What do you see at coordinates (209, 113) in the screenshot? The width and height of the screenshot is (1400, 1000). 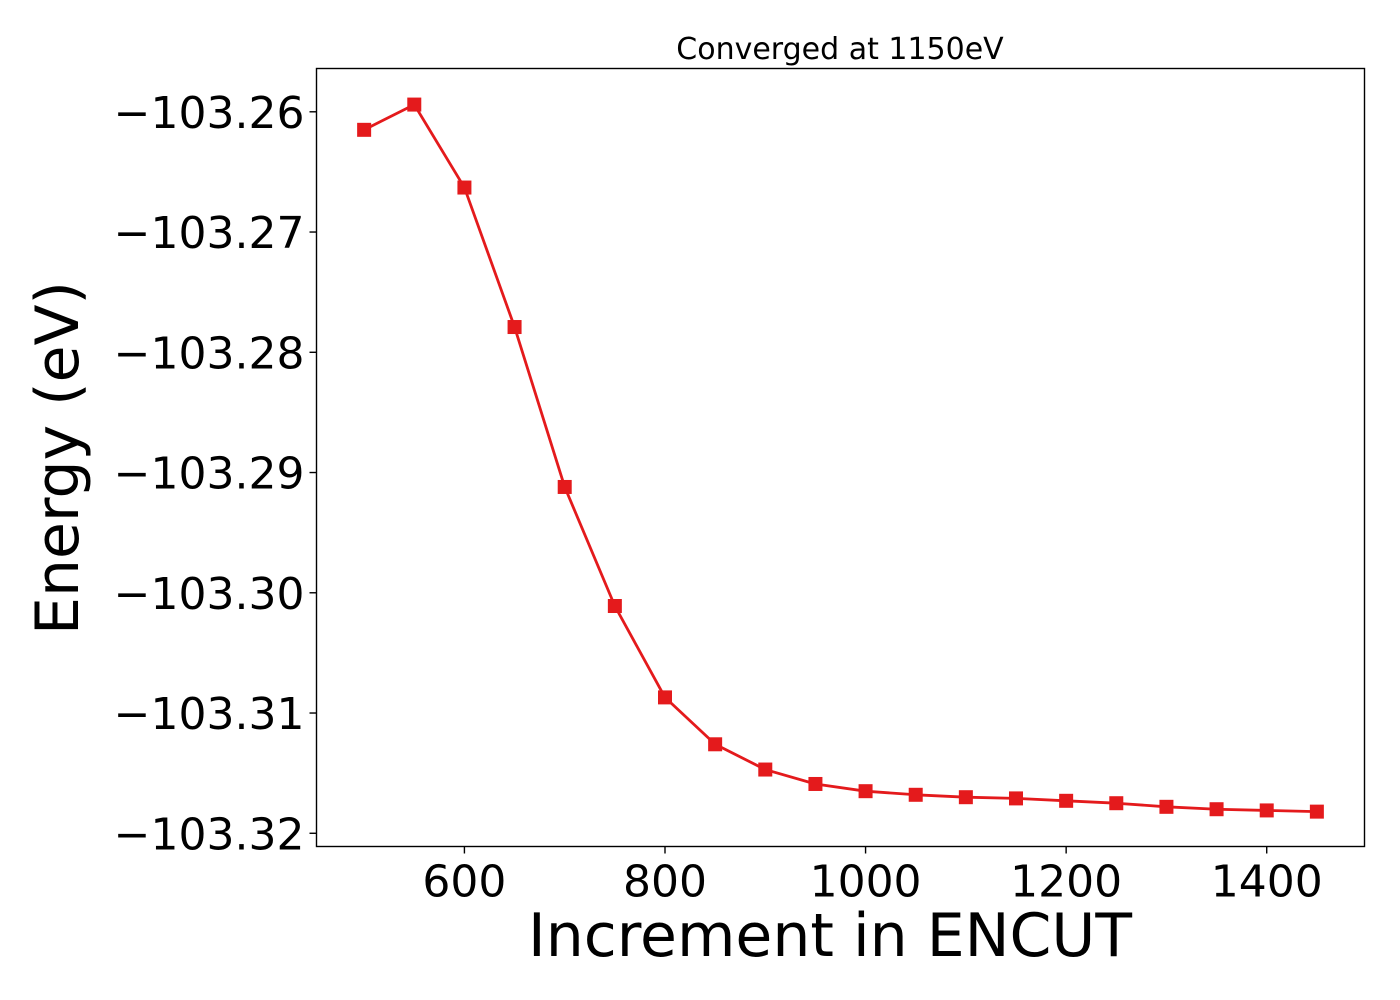 I see `y-tick-label: −103.26` at bounding box center [209, 113].